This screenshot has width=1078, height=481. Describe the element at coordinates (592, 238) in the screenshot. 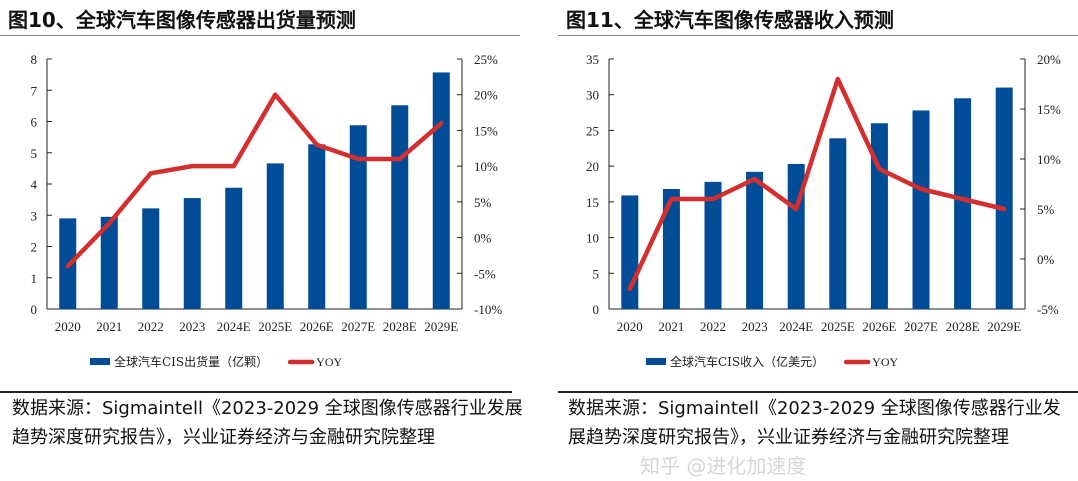

I see `left-tick-label: 10` at that location.